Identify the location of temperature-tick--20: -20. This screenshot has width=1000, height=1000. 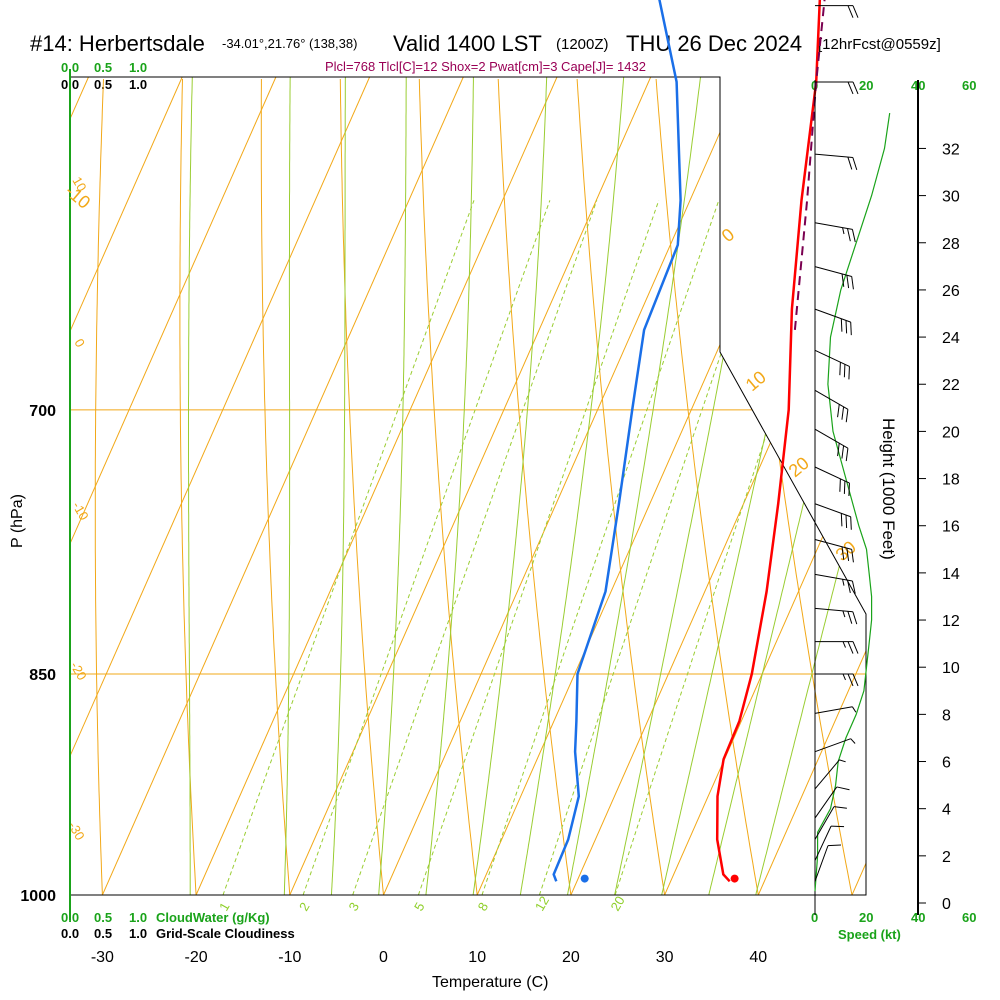
(196, 957).